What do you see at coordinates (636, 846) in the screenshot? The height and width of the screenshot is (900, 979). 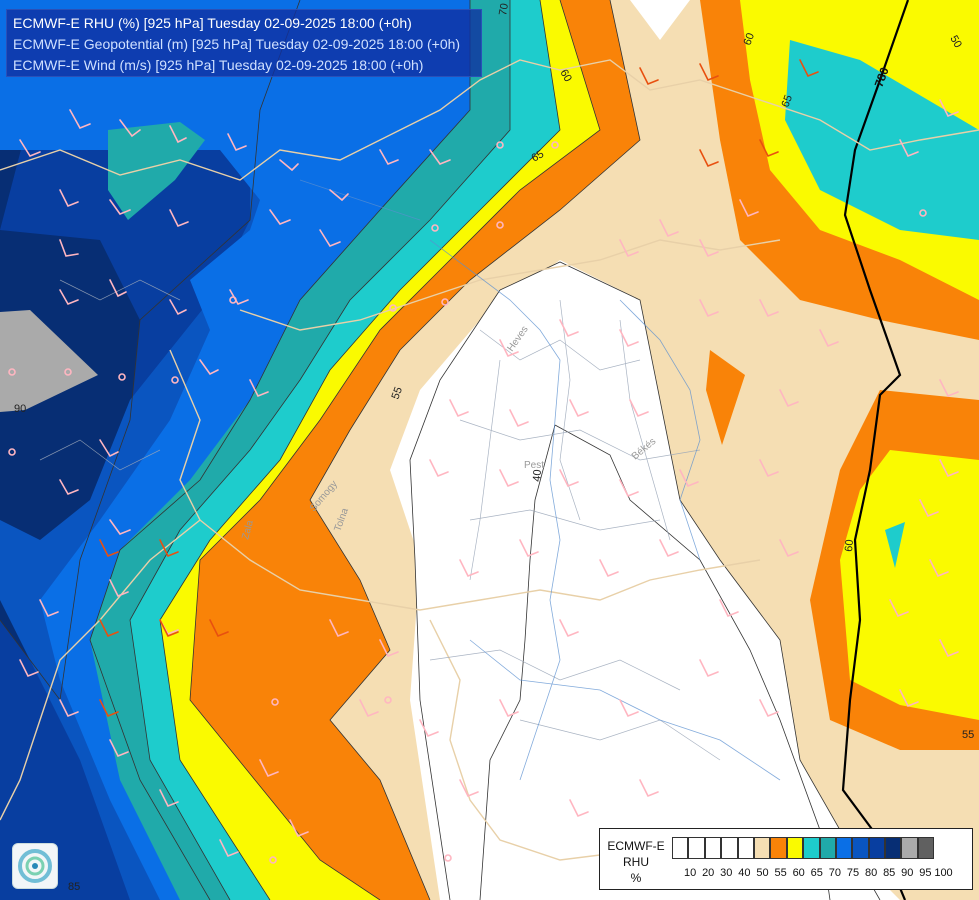 I see `legend-title-model: ECMWF-E` at bounding box center [636, 846].